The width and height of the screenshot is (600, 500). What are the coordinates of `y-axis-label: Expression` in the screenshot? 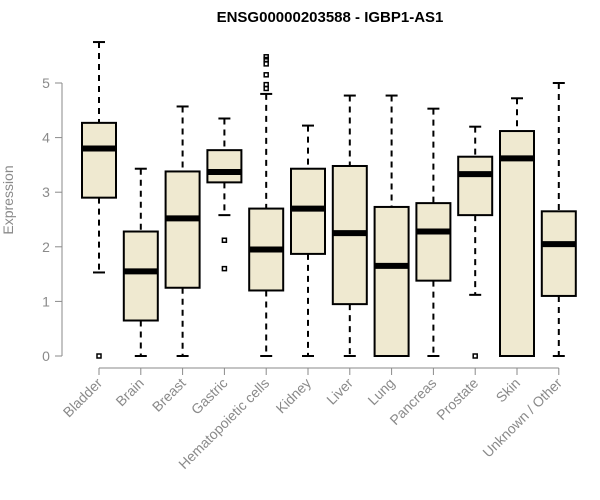 It's located at (8, 199).